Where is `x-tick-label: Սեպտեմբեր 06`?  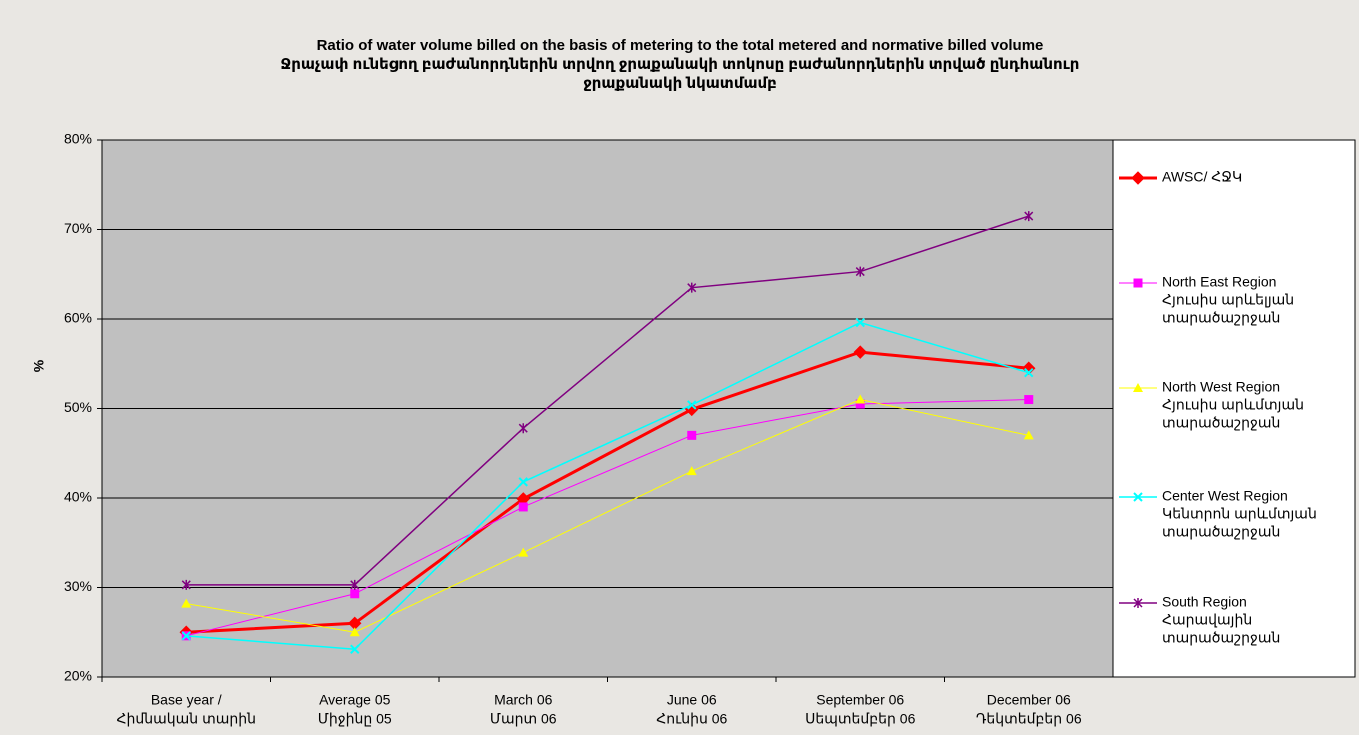 x-tick-label: Սեպտեմբեր 06 is located at coordinates (860, 719).